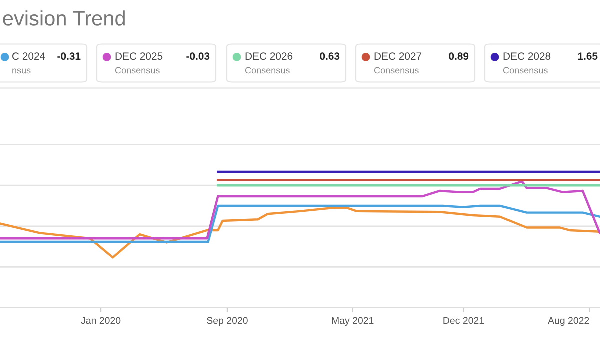  Describe the element at coordinates (139, 56) in the screenshot. I see `legend-label: DEC 2025` at that location.